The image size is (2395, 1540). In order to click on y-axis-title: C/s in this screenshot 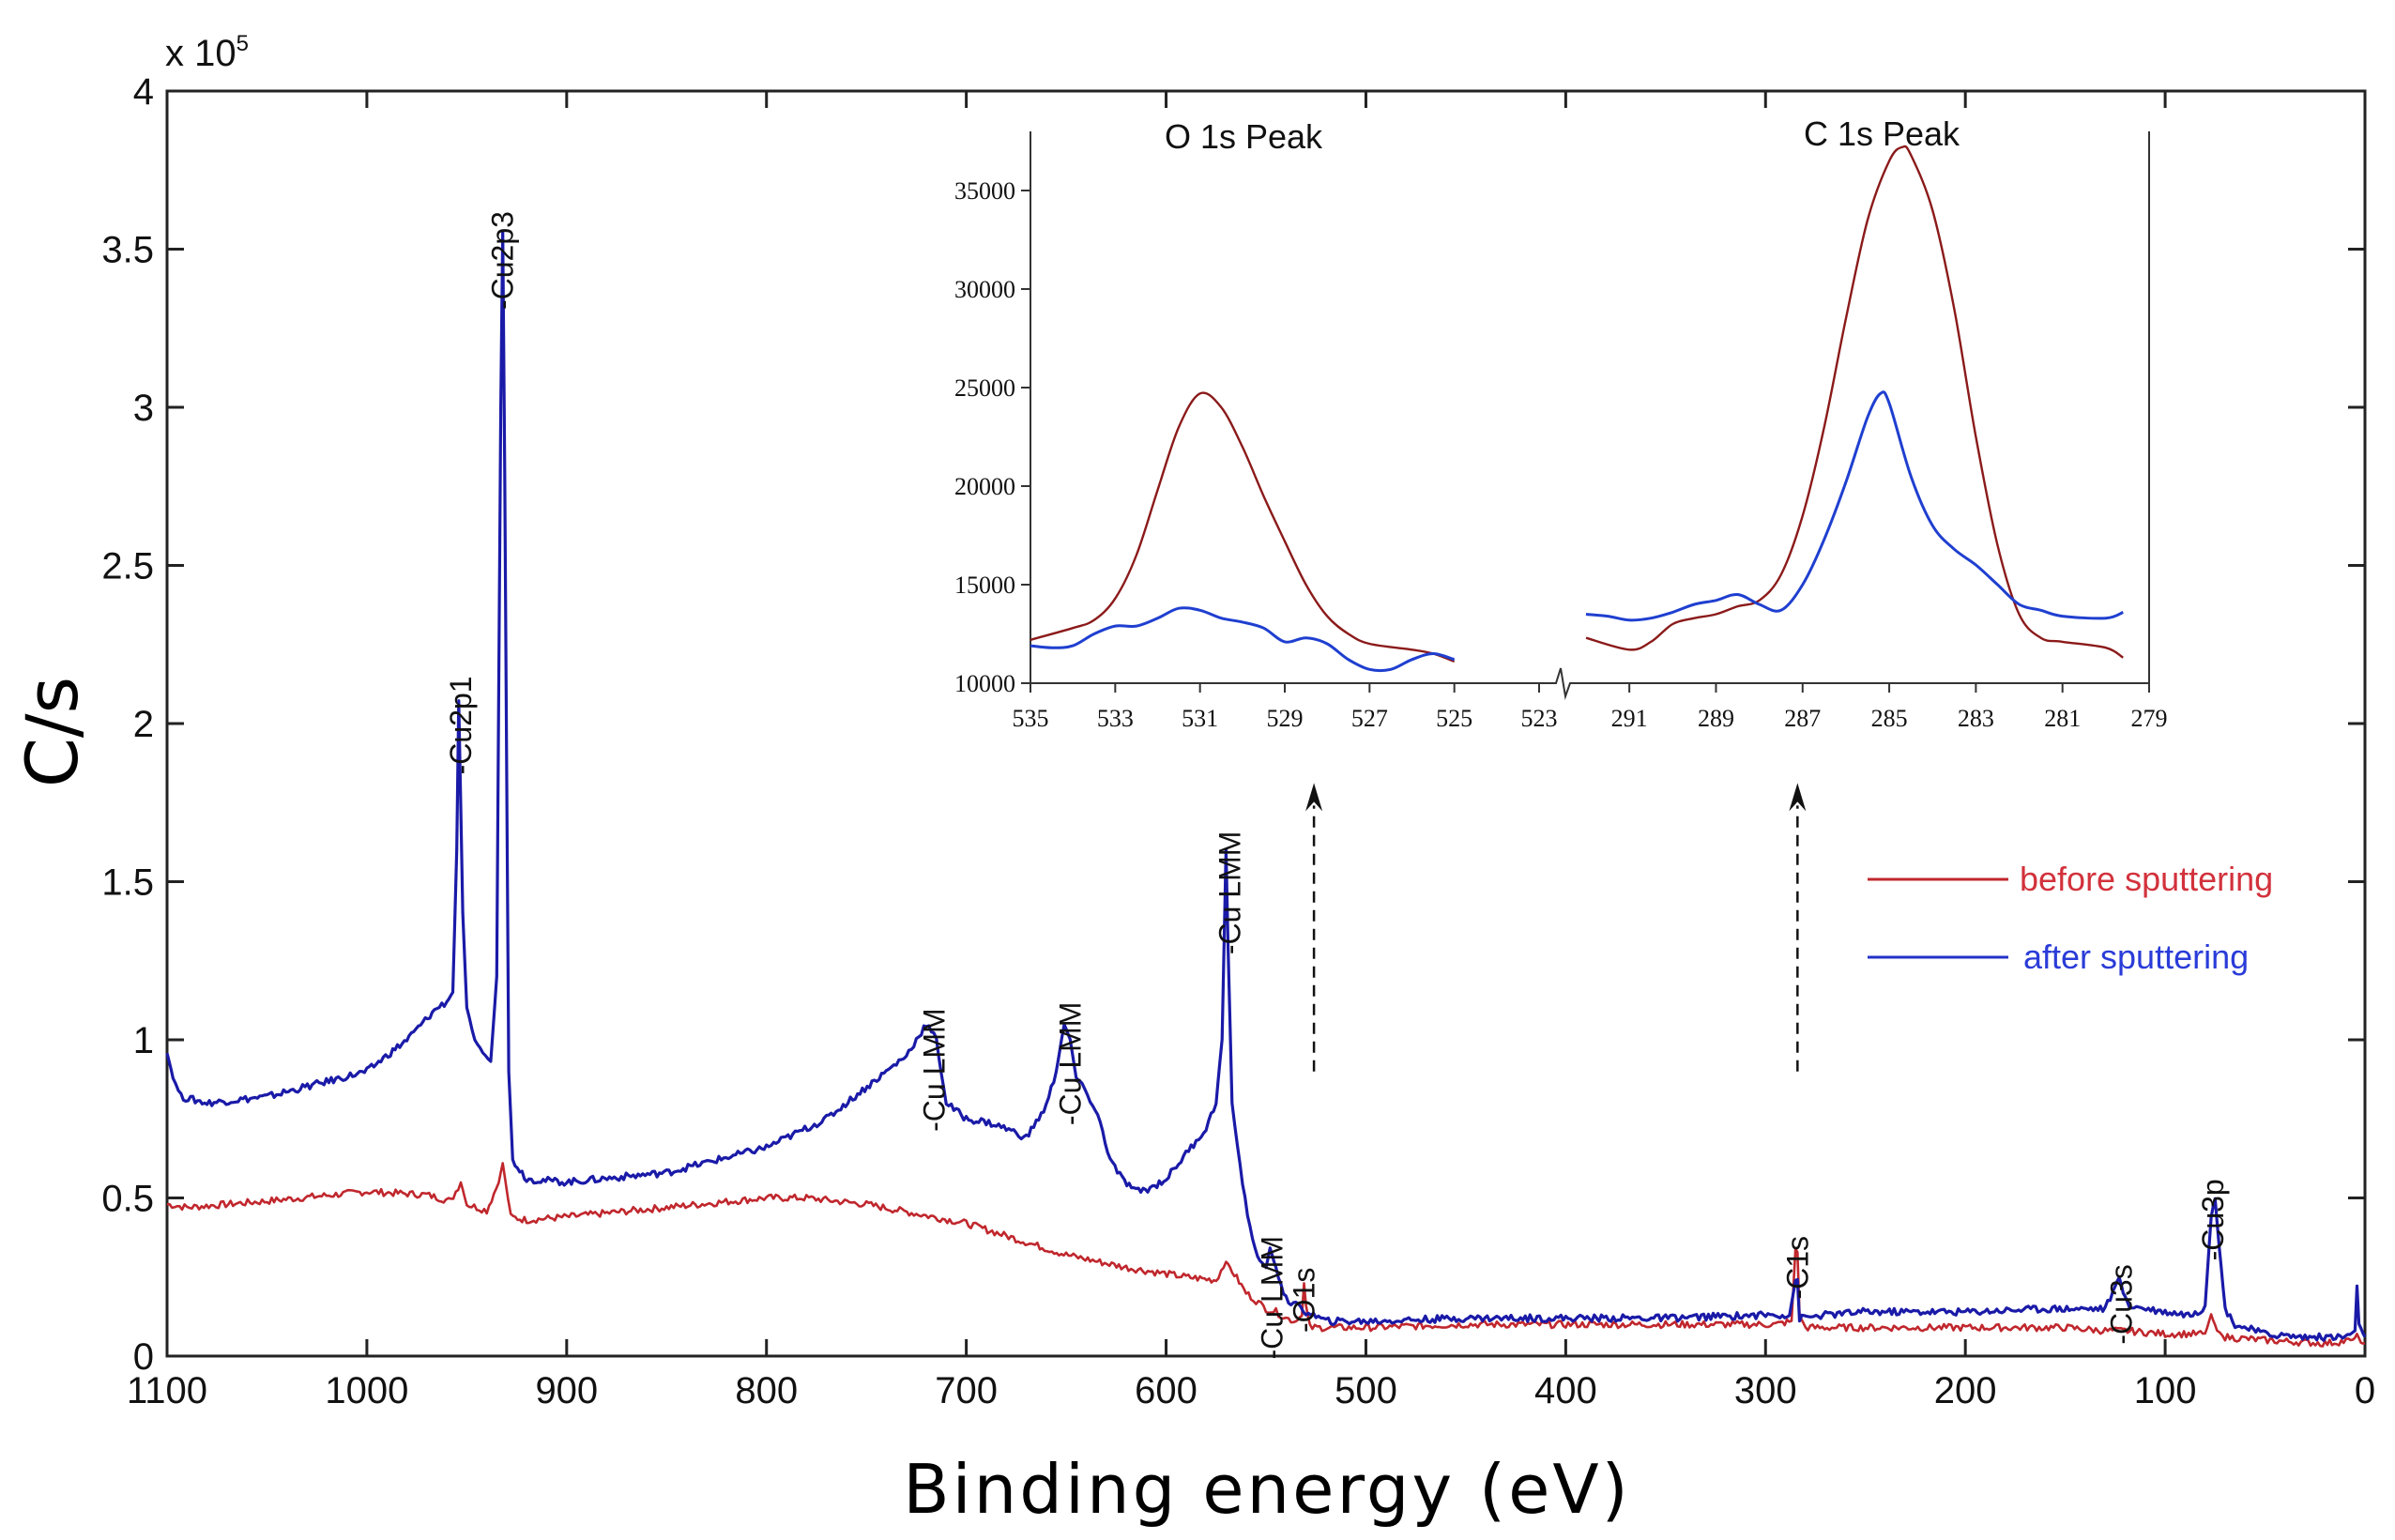, I will do `click(52, 732)`.